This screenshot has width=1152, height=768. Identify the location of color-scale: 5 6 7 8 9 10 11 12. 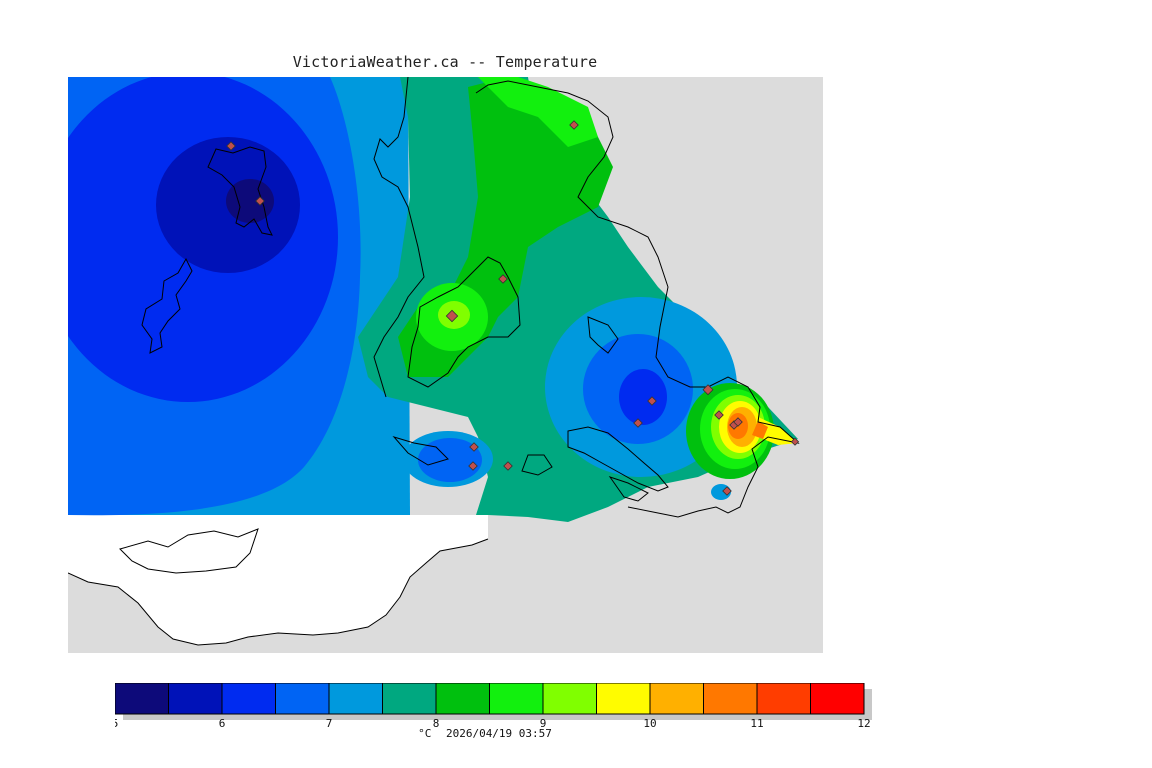
(492, 706).